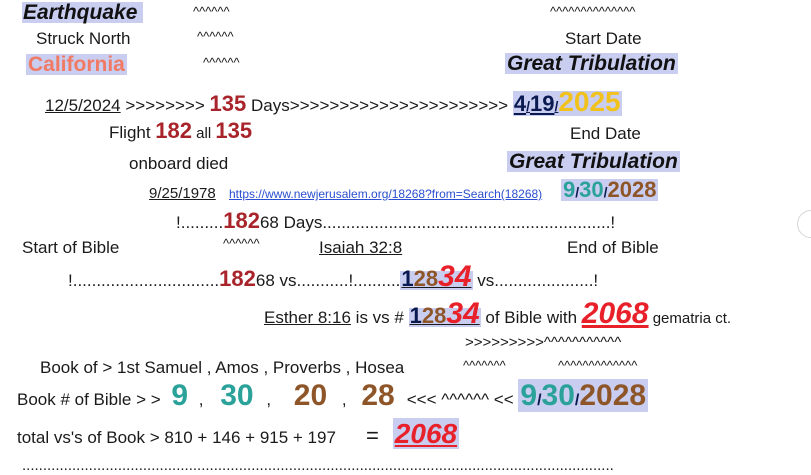 This screenshot has width=811, height=475. Describe the element at coordinates (234, 130) in the screenshot. I see `num-135-flight: 135` at that location.